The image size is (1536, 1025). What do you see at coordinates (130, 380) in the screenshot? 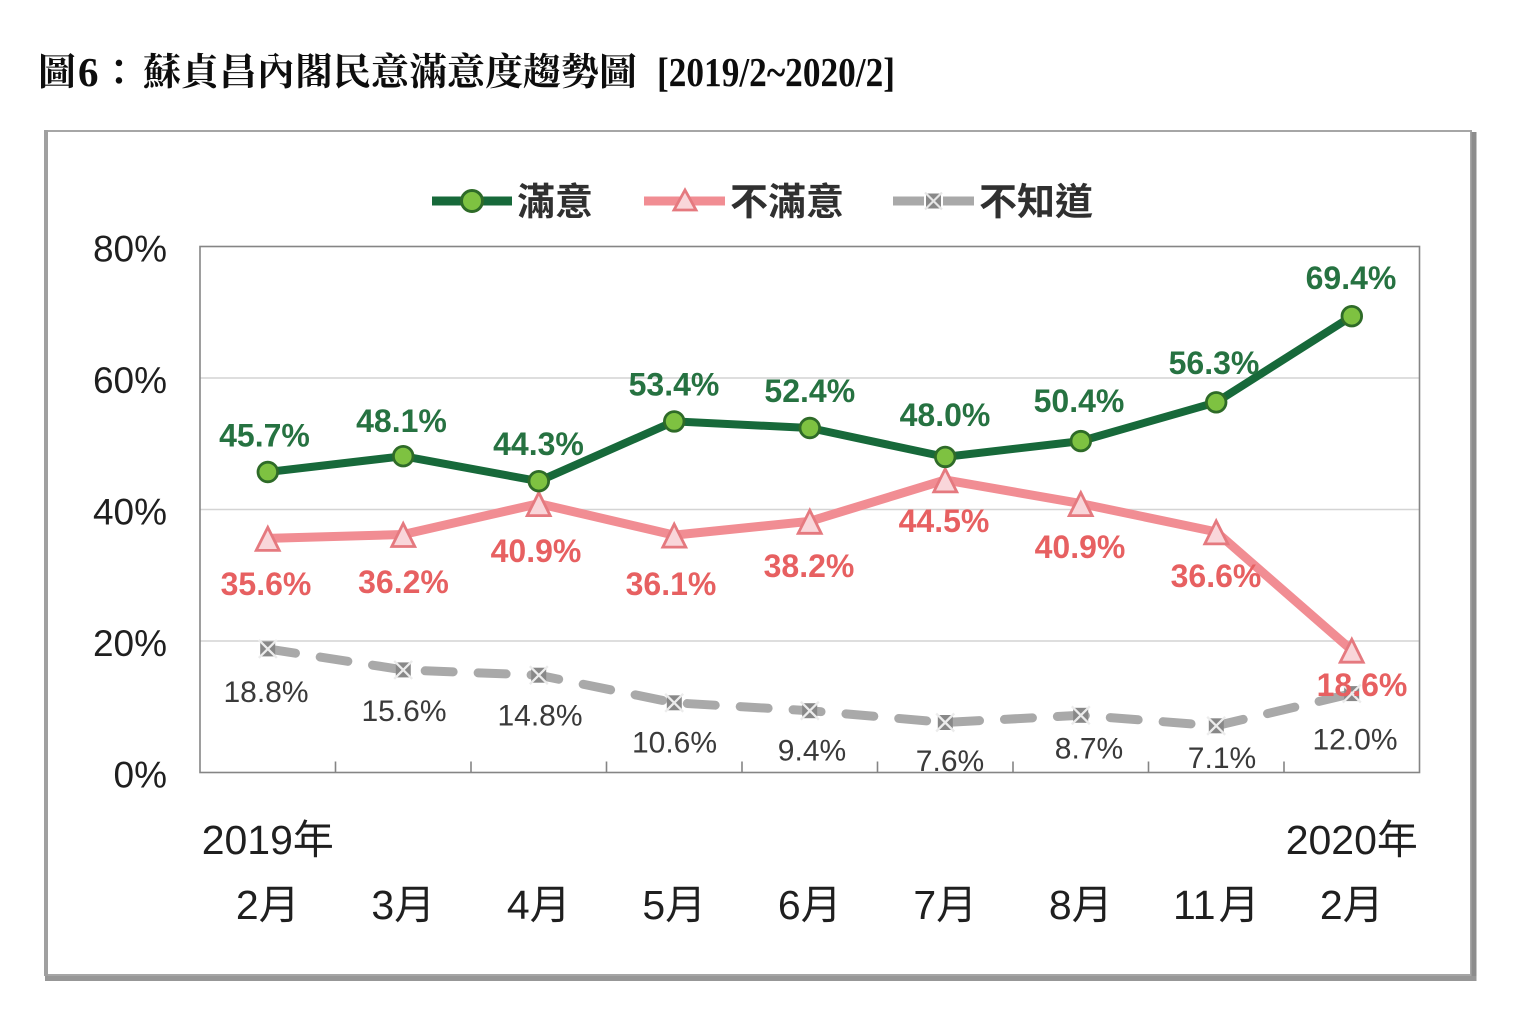
I see `svg-text: 60%` at bounding box center [130, 380].